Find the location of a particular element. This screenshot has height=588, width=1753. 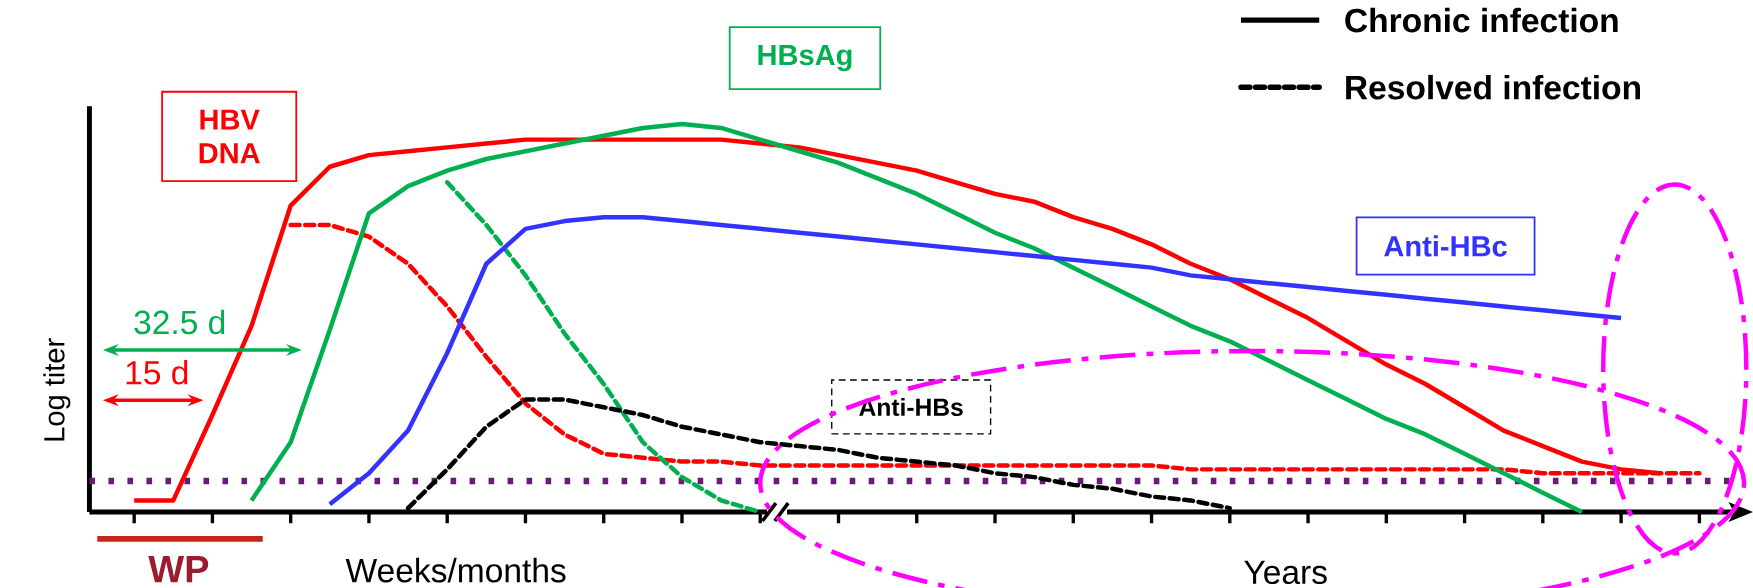

series-label: Anti-HBs is located at coordinates (911, 406).